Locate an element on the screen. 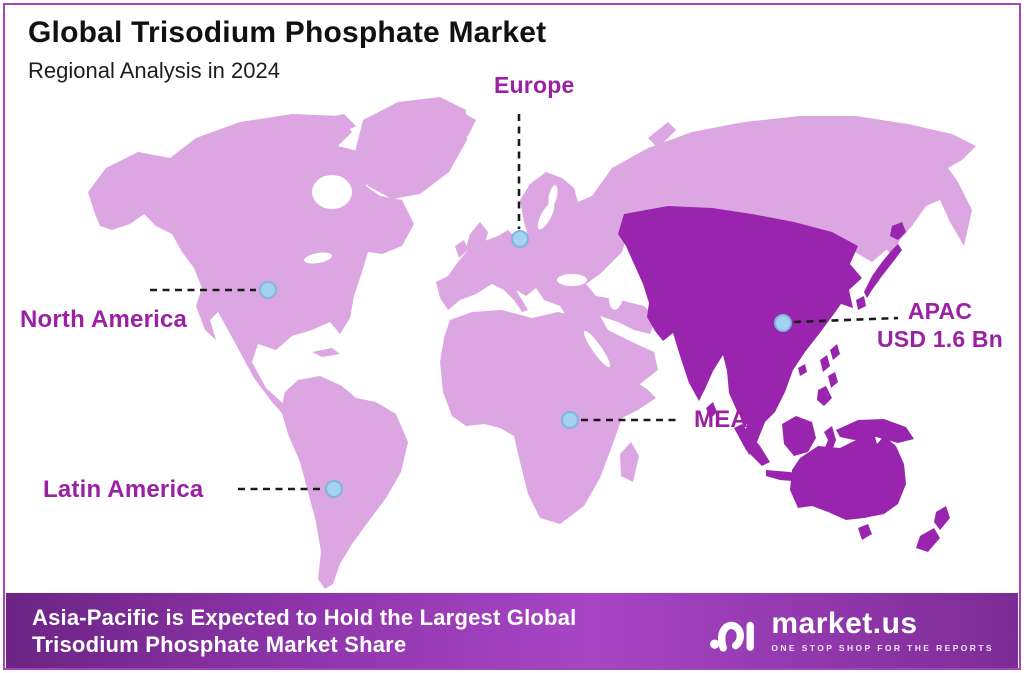 This screenshot has width=1024, height=673. map-baltic-sea is located at coordinates (546, 216).